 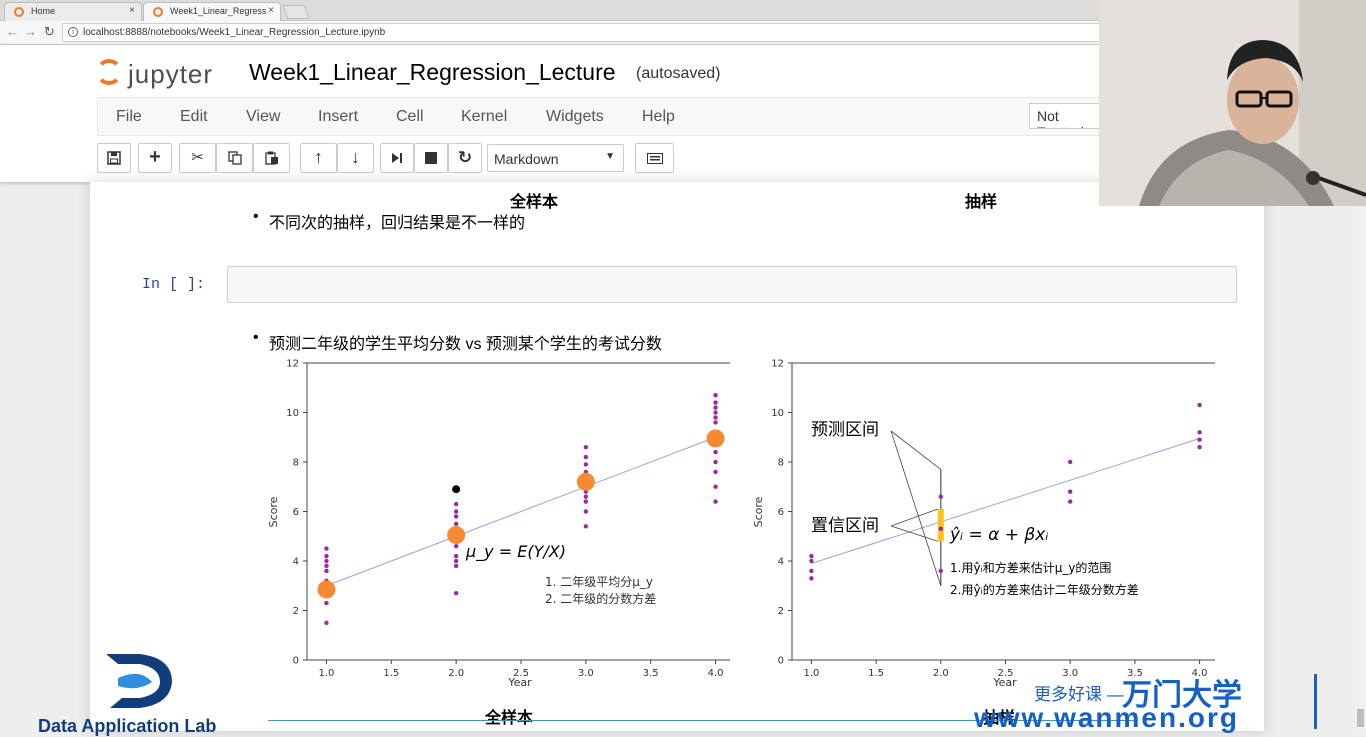 I want to click on year-mean-point, so click(x=585, y=481).